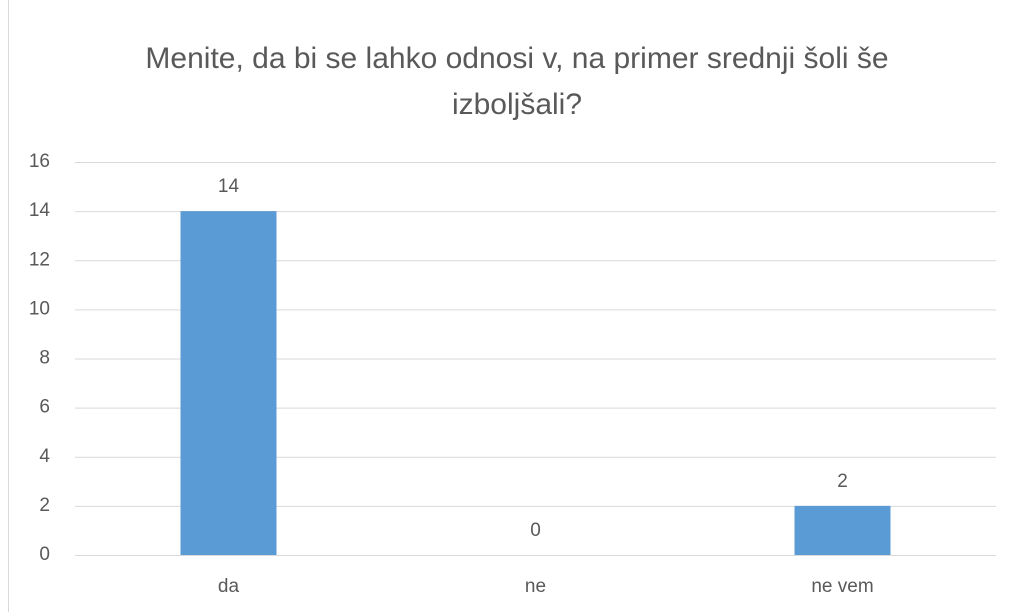 The image size is (1014, 612). What do you see at coordinates (39, 161) in the screenshot?
I see `y-tick-label: 16` at bounding box center [39, 161].